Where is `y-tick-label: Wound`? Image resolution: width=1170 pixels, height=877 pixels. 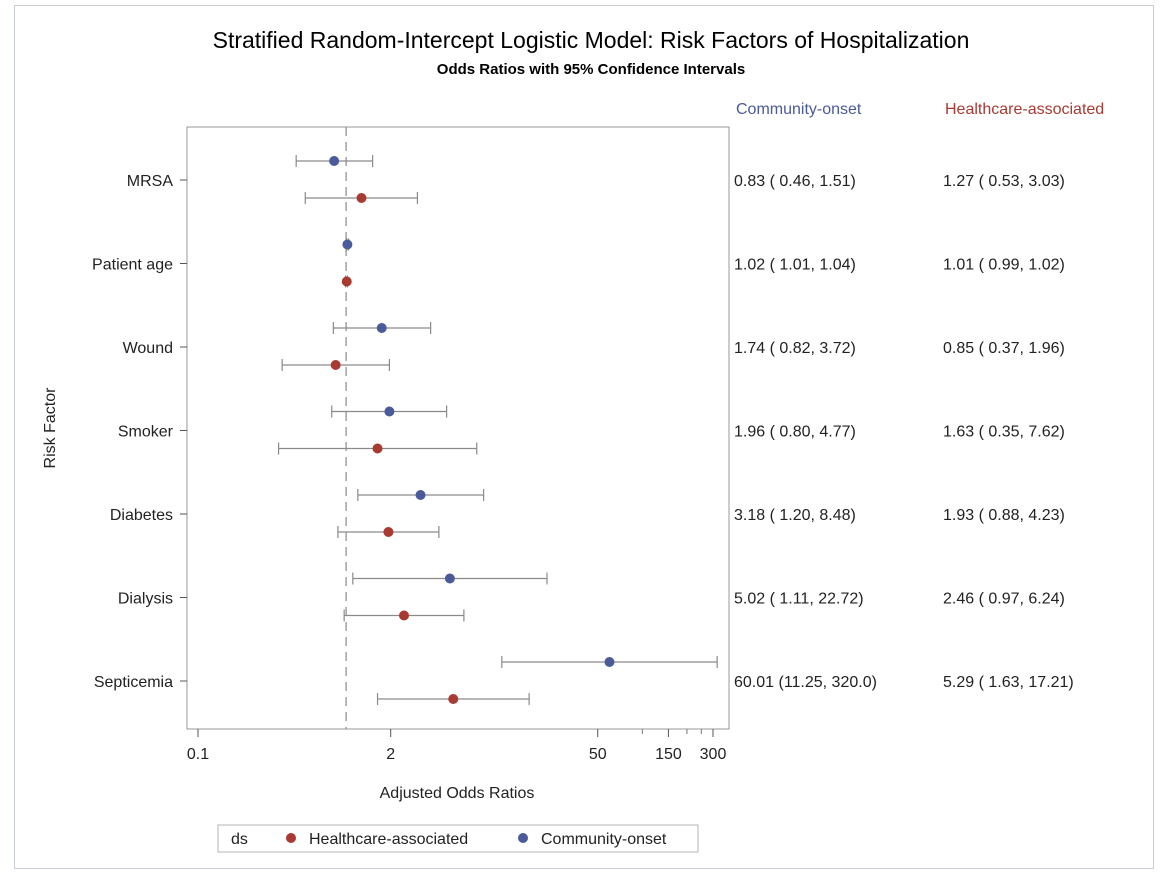 y-tick-label: Wound is located at coordinates (148, 348).